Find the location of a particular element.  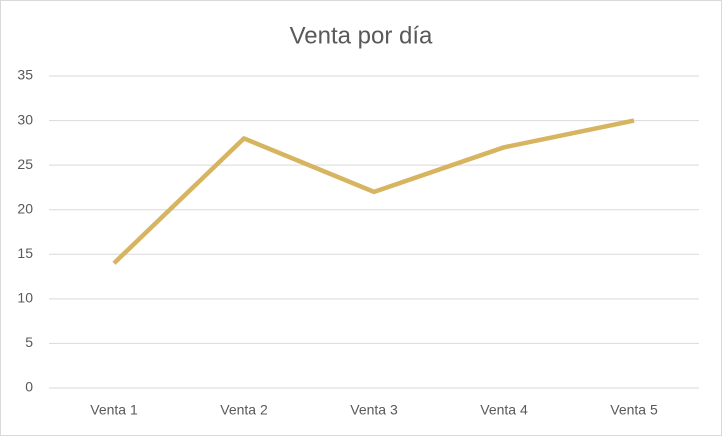

x-tick-label: Venta 4 is located at coordinates (504, 410).